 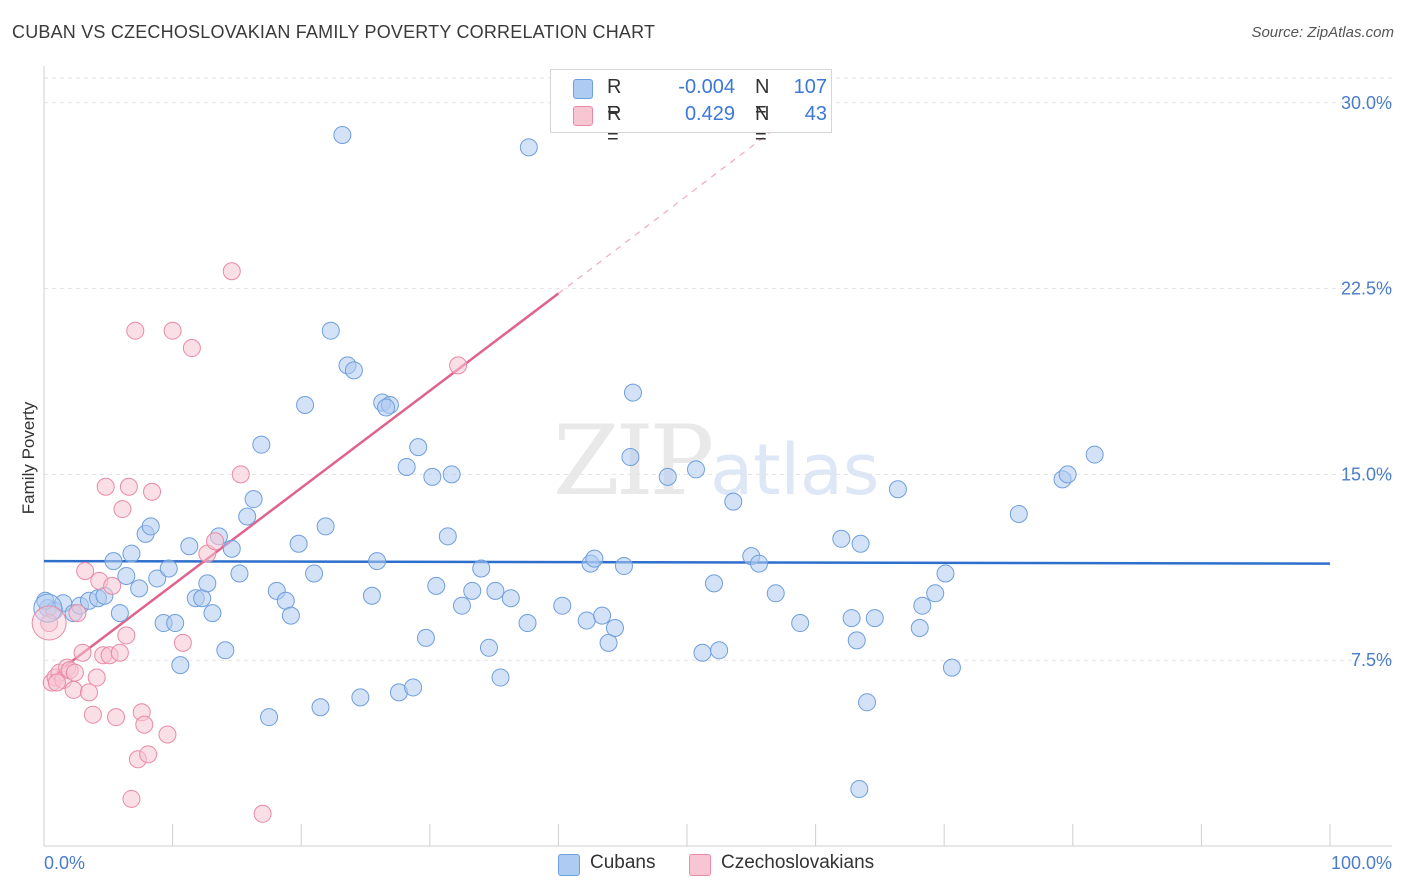 I want to click on legend-r-value: -0.004, so click(x=706, y=87).